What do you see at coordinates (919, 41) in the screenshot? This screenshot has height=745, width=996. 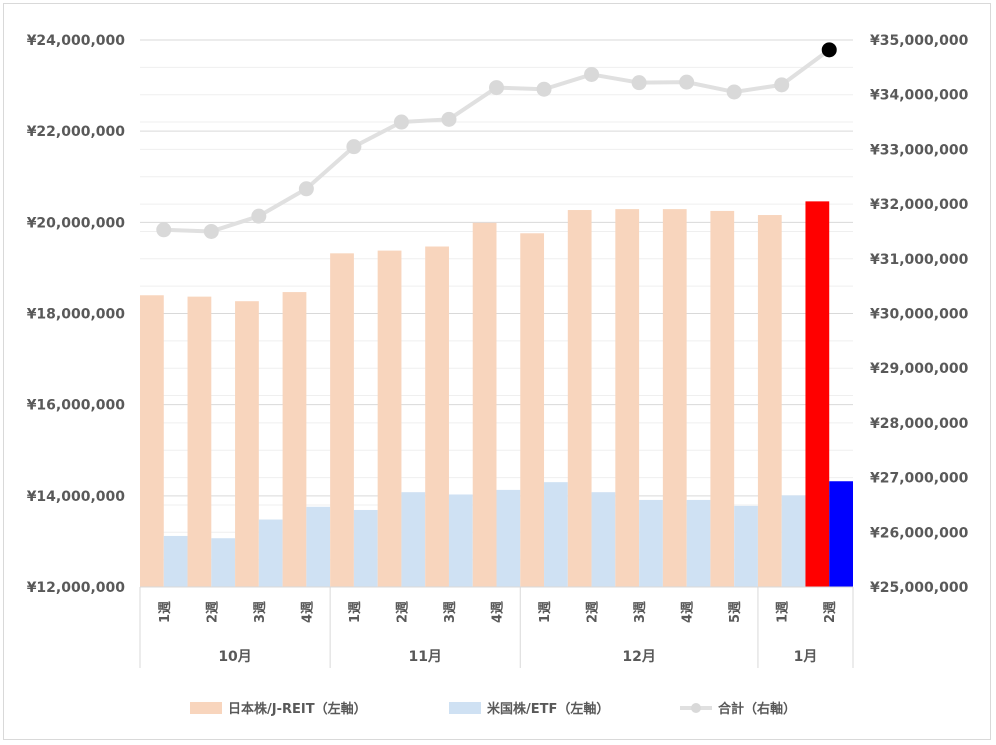 I see `right-tick-label: ¥35,000,000` at bounding box center [919, 41].